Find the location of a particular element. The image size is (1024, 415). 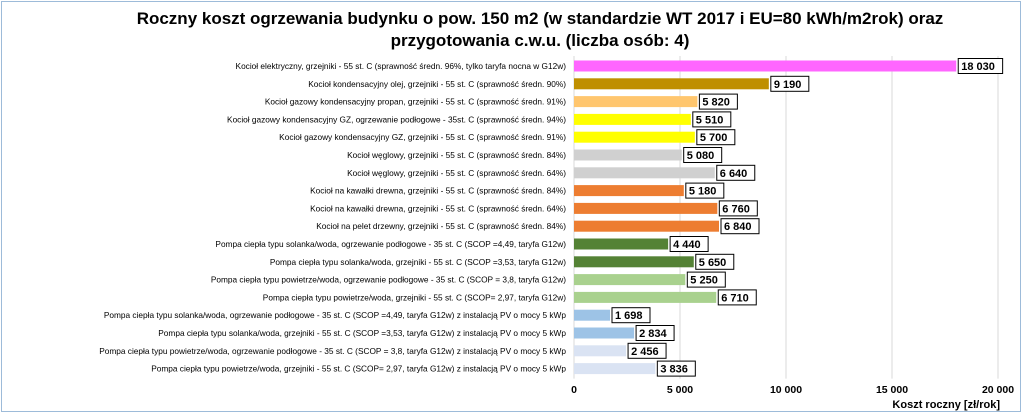

data-label: 5 080 is located at coordinates (701, 156).